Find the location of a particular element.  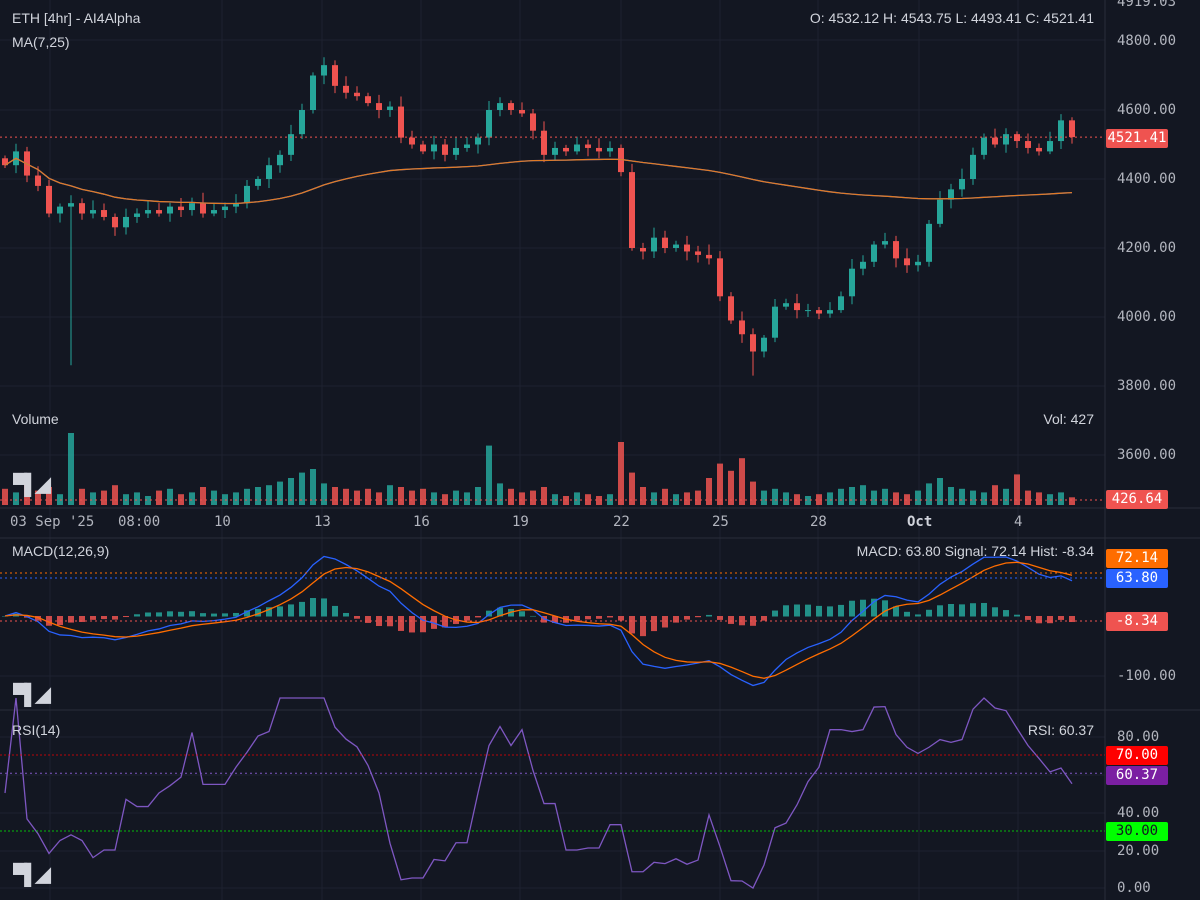

price-axis-label: 4400.00 is located at coordinates (1147, 179).